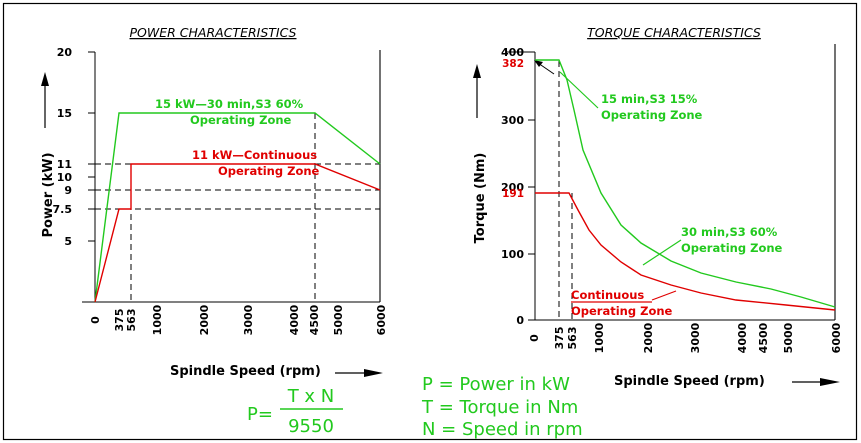 Image resolution: width=861 pixels, height=443 pixels. Describe the element at coordinates (622, 311) in the screenshot. I see `torque-annotation-continuous-zone: Operating Zone` at that location.